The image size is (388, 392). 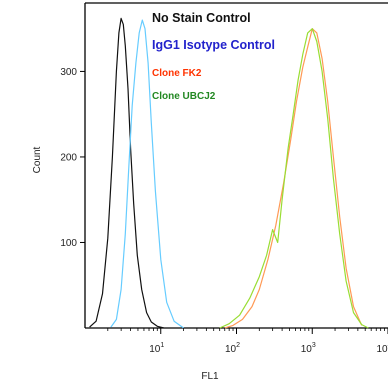 I want to click on x-tick-label-1: 10², so click(x=232, y=348).